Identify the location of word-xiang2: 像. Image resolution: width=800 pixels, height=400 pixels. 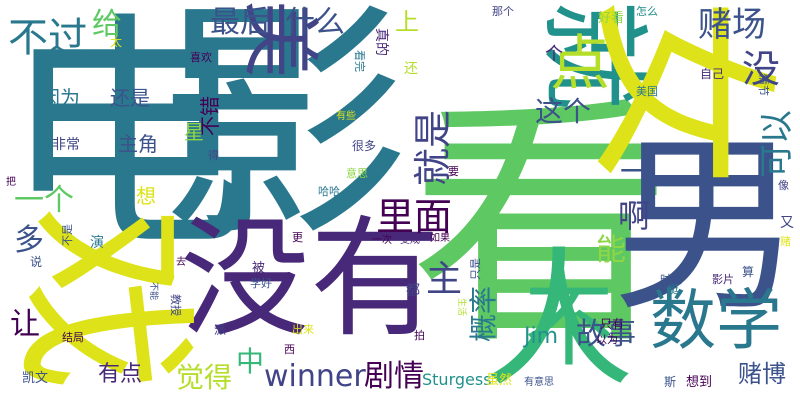
(783, 185).